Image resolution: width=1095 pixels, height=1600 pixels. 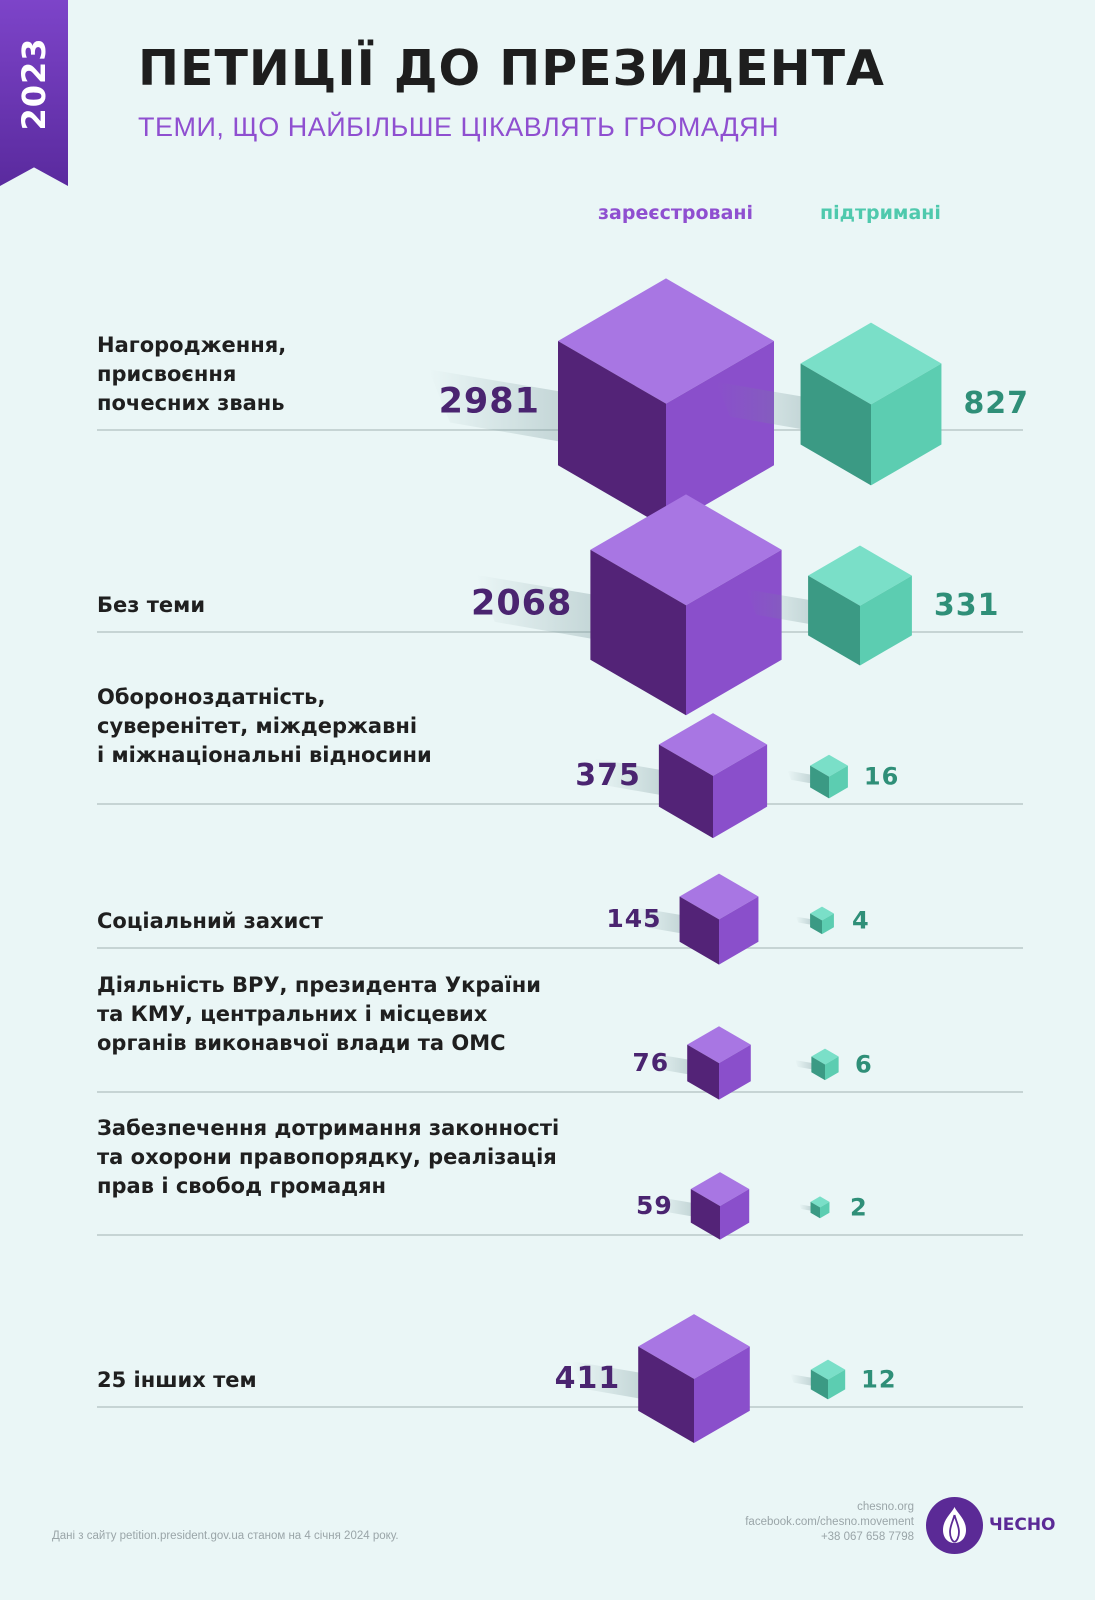 I want to click on supported-value-label: 4, so click(x=861, y=921).